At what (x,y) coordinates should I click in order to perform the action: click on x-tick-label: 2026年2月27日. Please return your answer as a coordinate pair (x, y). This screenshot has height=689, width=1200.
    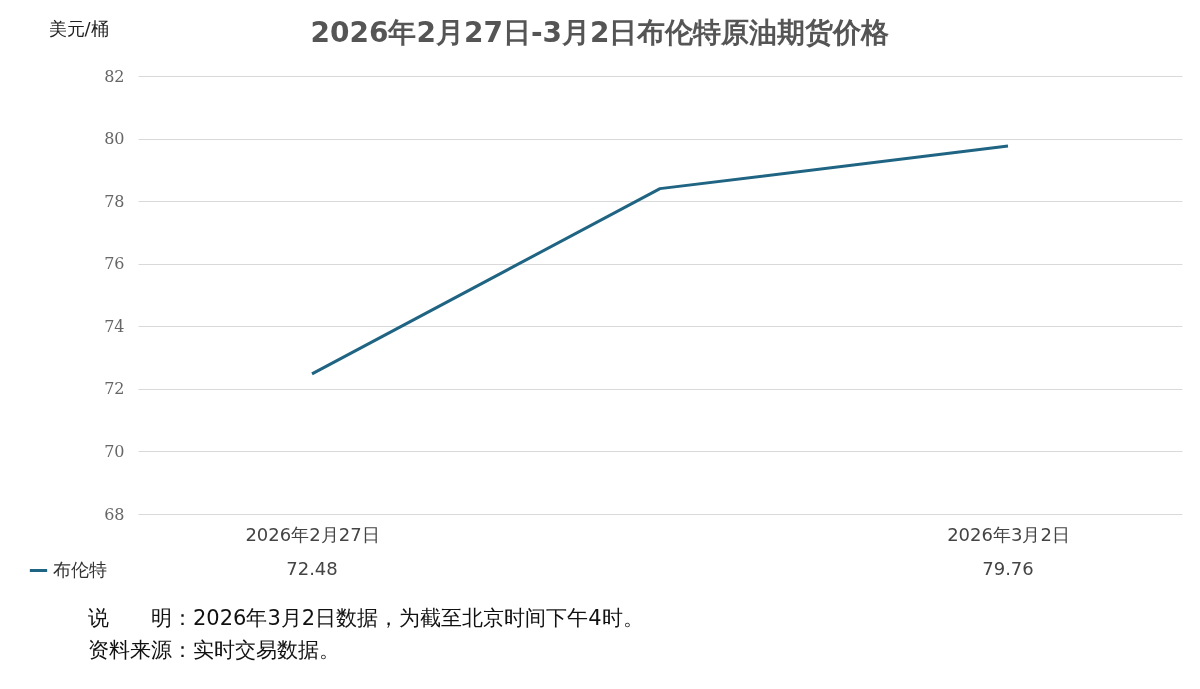
    Looking at the image, I should click on (312, 534).